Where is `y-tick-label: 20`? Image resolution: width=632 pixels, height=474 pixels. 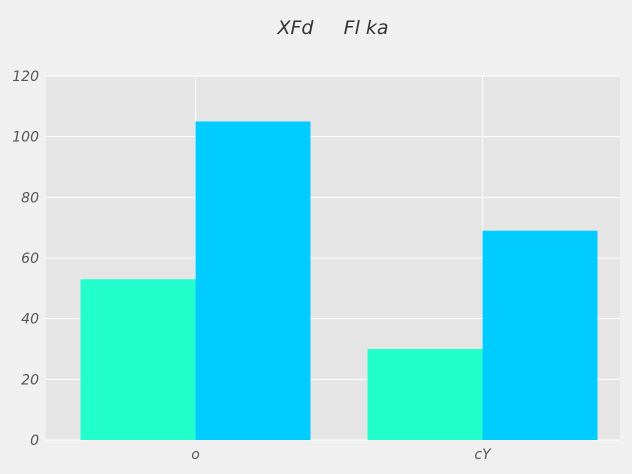 y-tick-label: 20 is located at coordinates (30, 380).